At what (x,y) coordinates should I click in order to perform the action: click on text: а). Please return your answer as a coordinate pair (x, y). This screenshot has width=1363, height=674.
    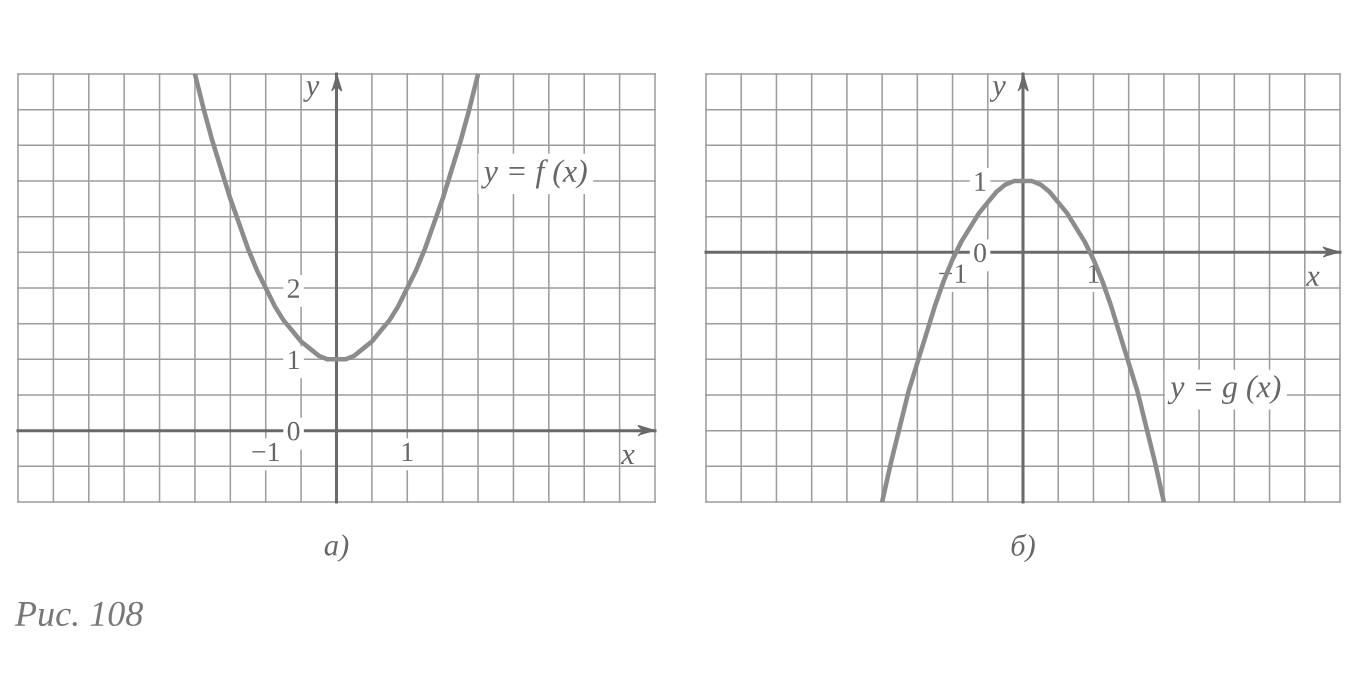
    Looking at the image, I should click on (336, 548).